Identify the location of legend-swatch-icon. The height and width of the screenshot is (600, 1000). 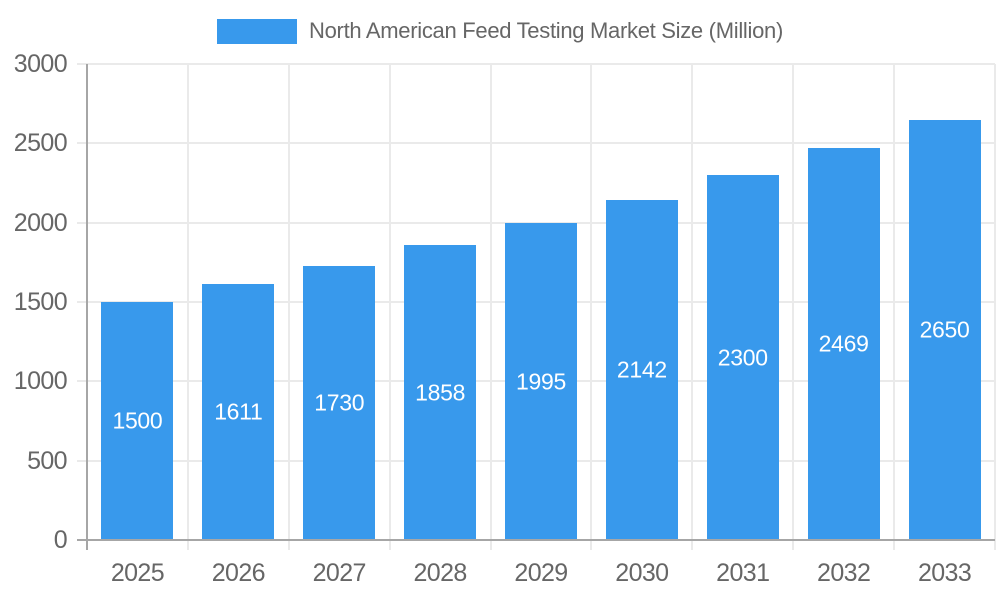
(257, 31).